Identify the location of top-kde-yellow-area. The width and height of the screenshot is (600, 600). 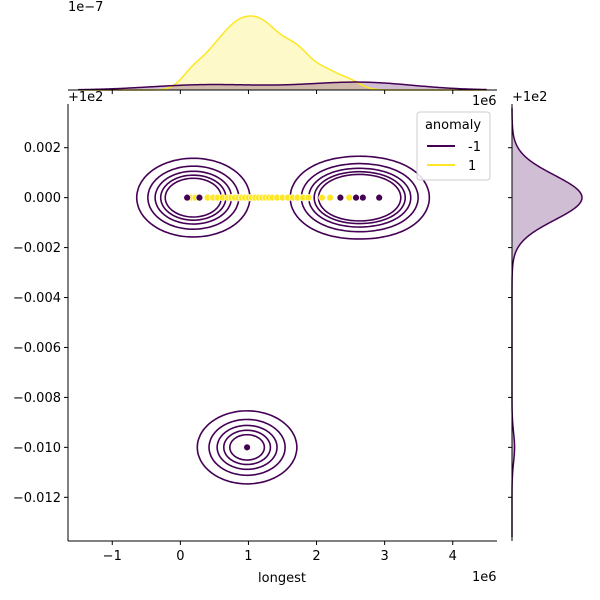
(282, 53).